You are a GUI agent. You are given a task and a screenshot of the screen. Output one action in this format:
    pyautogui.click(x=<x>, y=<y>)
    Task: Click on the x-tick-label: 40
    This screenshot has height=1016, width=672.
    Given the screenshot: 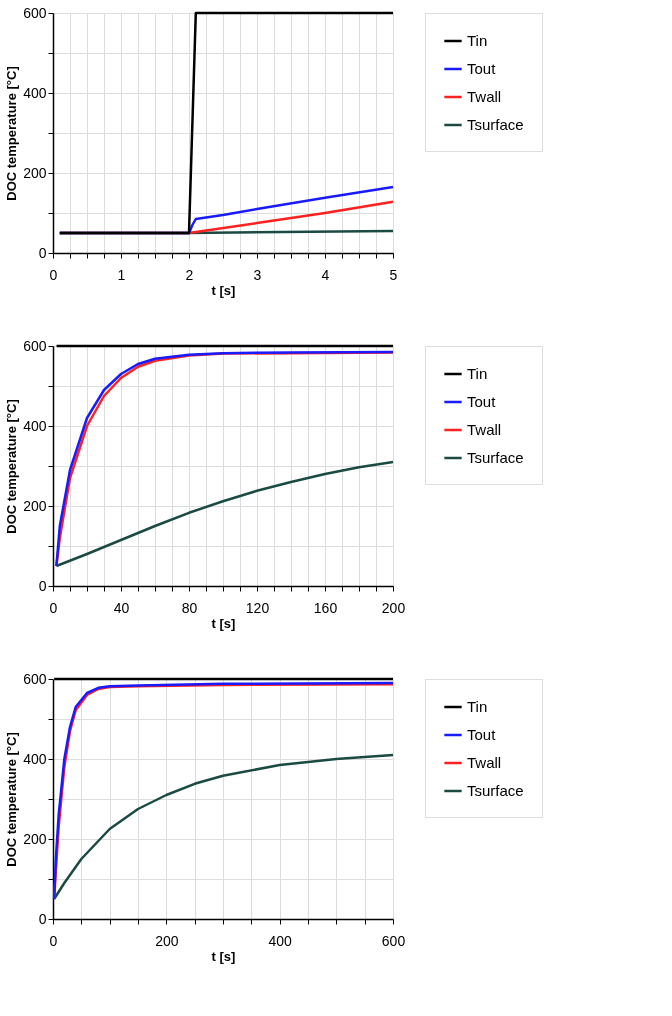 What is the action you would take?
    pyautogui.click(x=121, y=607)
    